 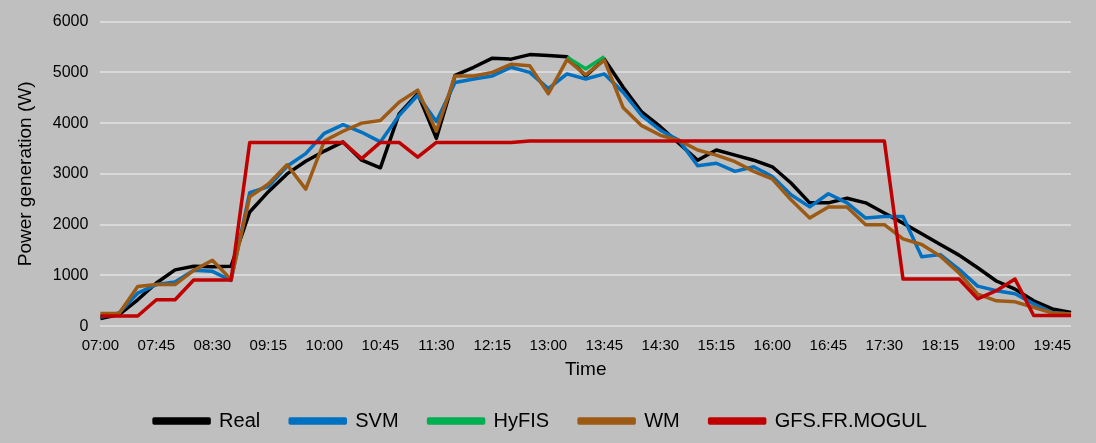 What do you see at coordinates (268, 345) in the screenshot?
I see `x-tick-label: 09:15` at bounding box center [268, 345].